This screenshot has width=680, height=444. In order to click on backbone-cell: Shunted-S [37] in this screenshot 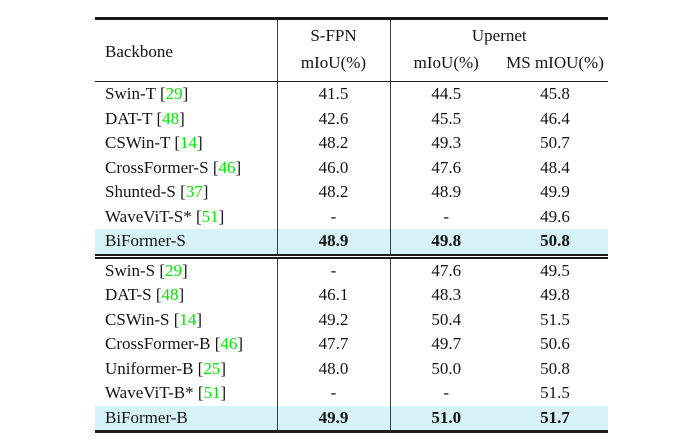, I will do `click(186, 192)`.